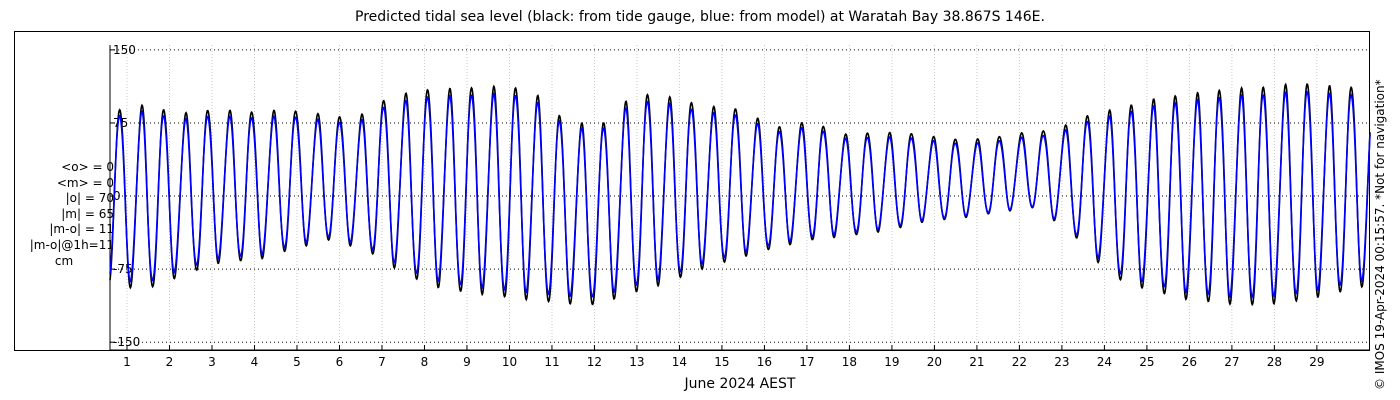  What do you see at coordinates (636, 362) in the screenshot?
I see `x-tick-label: 13` at bounding box center [636, 362].